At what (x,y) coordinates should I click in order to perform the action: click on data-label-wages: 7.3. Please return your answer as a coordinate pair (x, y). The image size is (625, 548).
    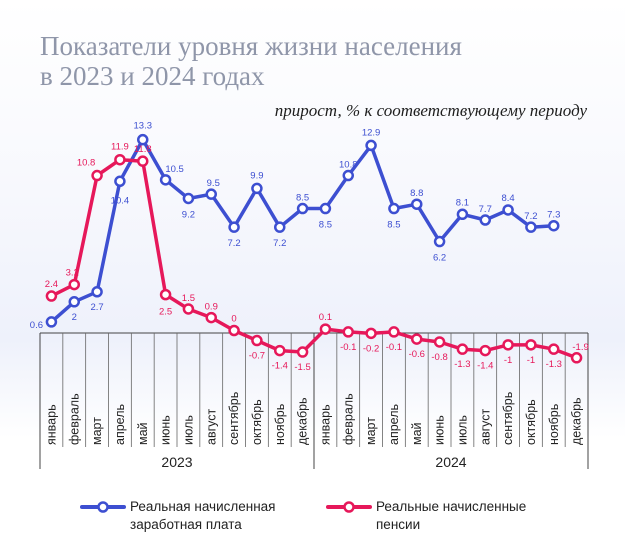
    Looking at the image, I should click on (553, 215).